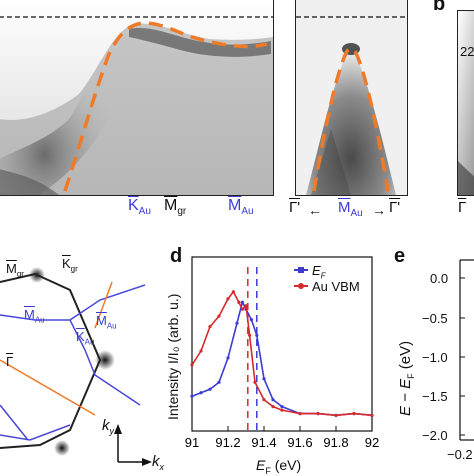 The width and height of the screenshot is (474, 476). What do you see at coordinates (460, 454) in the screenshot?
I see `panel-e-xtick: −0.2` at bounding box center [460, 454].